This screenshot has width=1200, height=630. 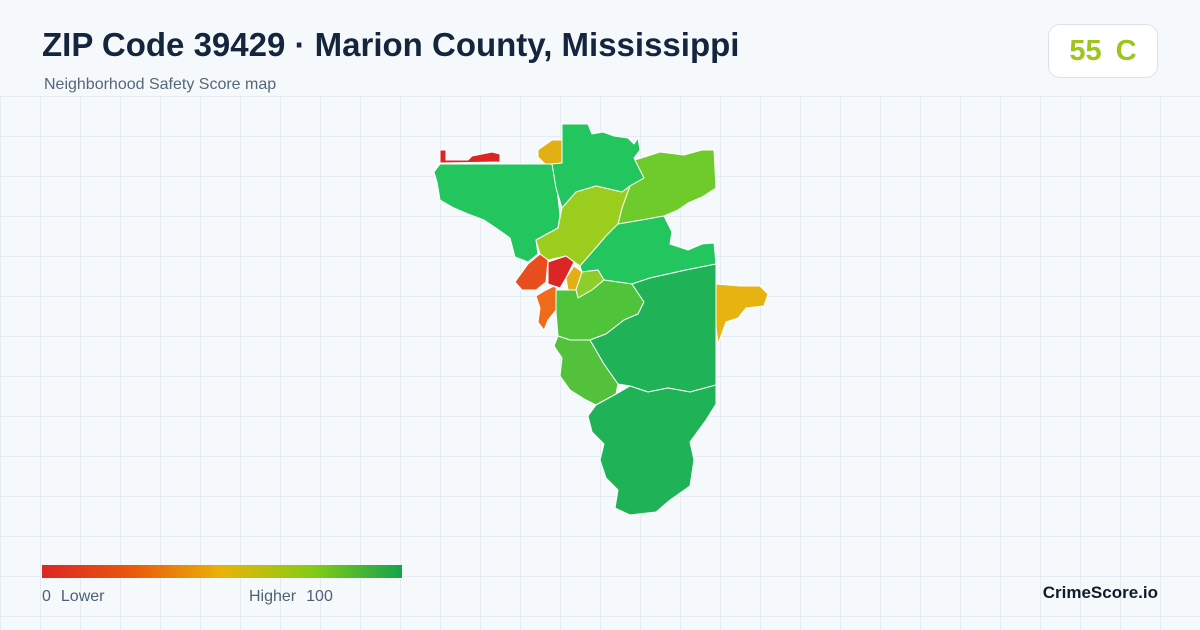 I want to click on score-grade: C, so click(x=1126, y=50).